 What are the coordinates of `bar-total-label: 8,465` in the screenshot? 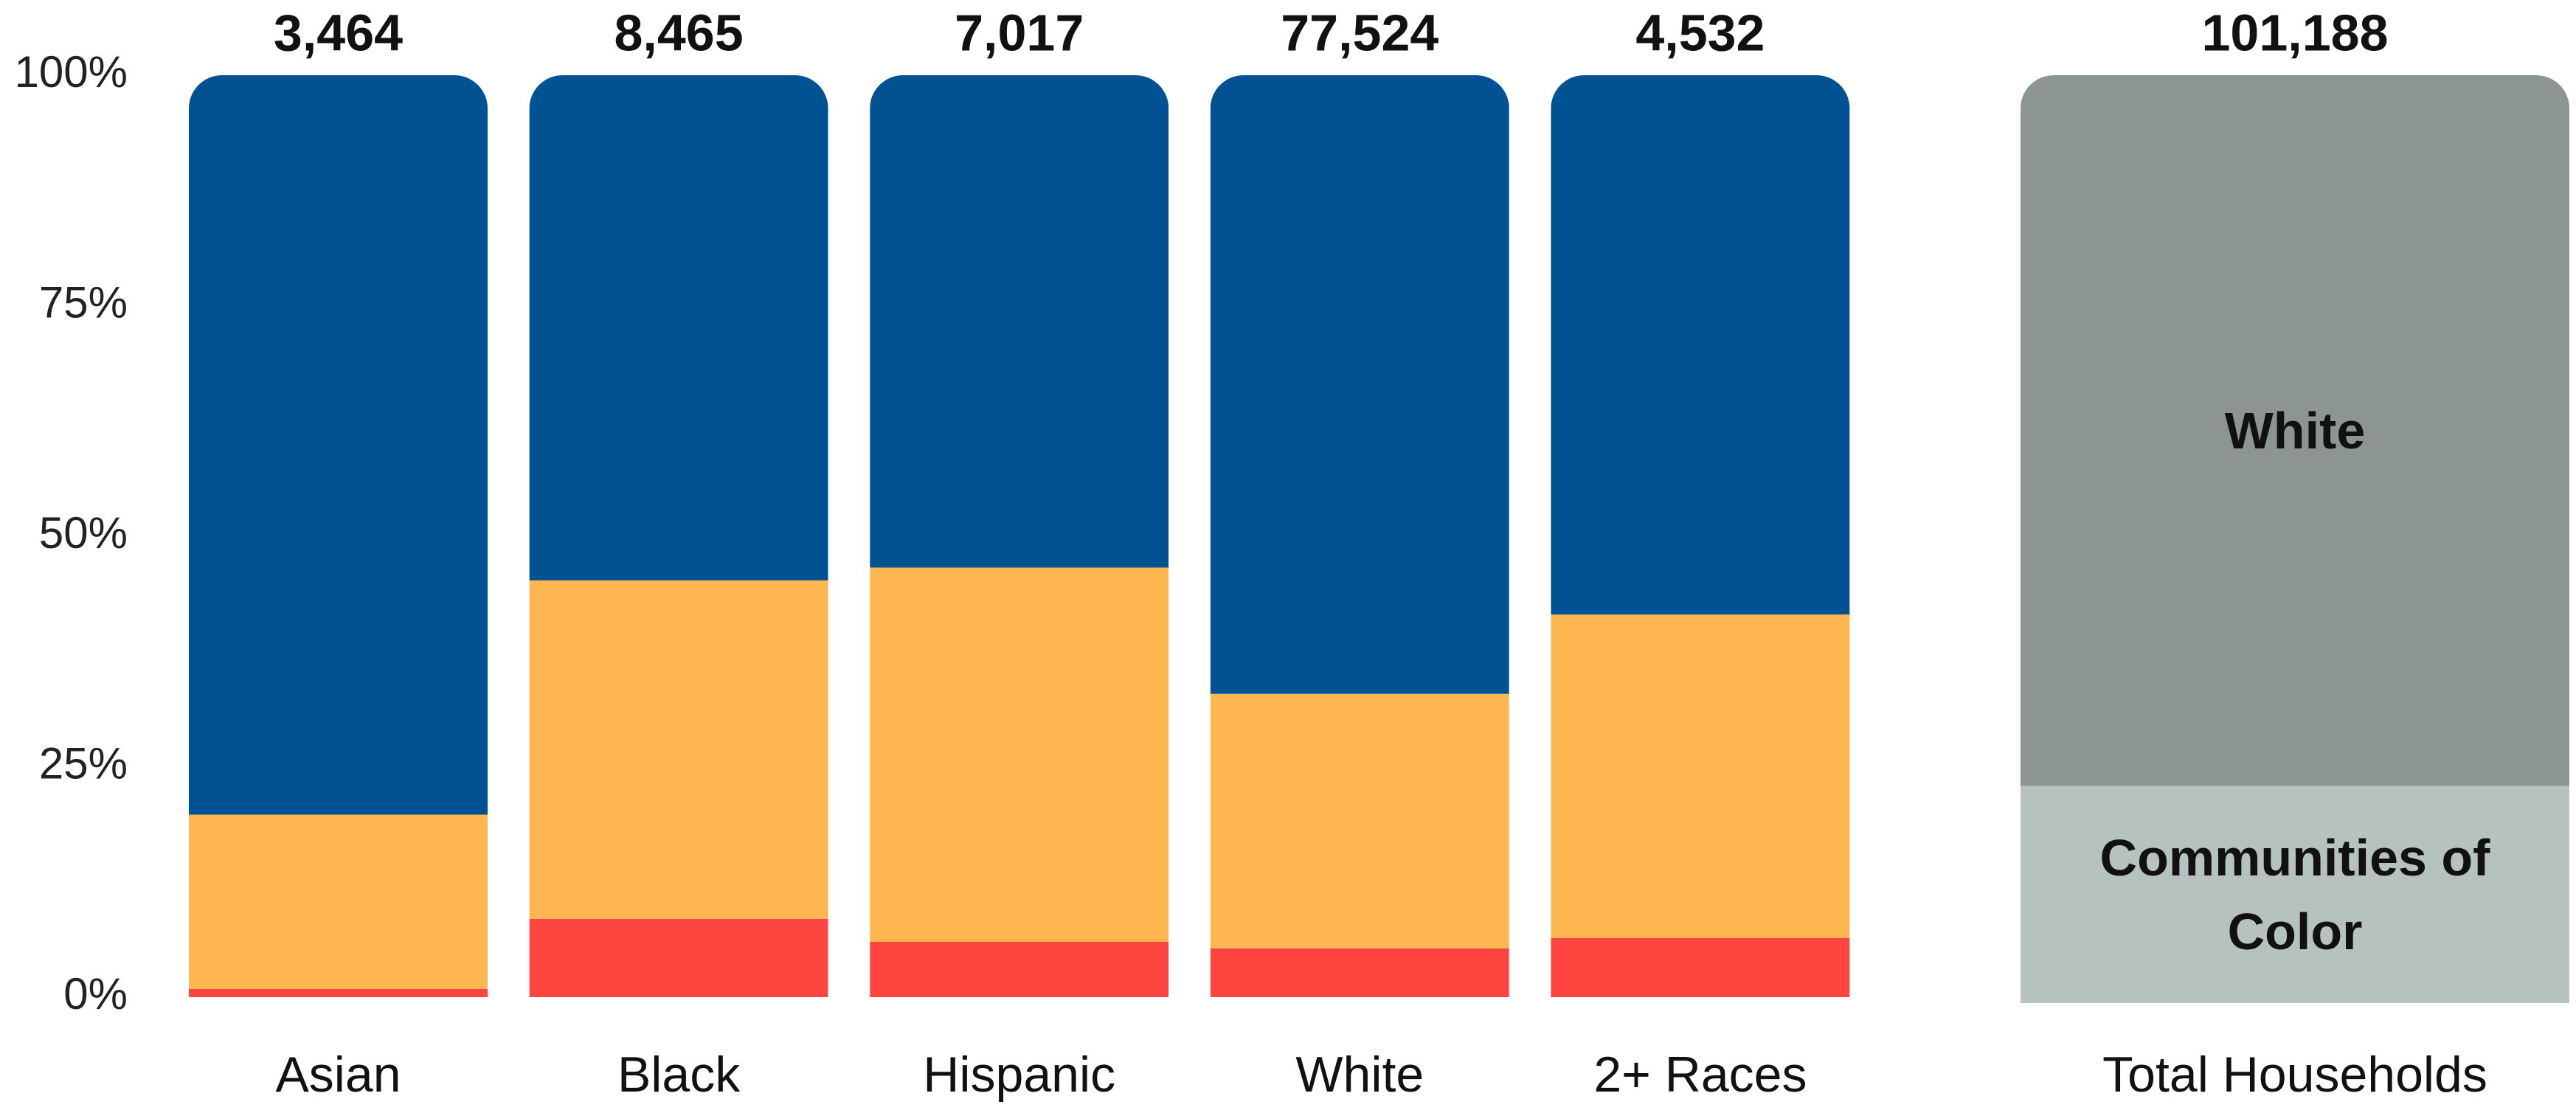 It's located at (679, 32).